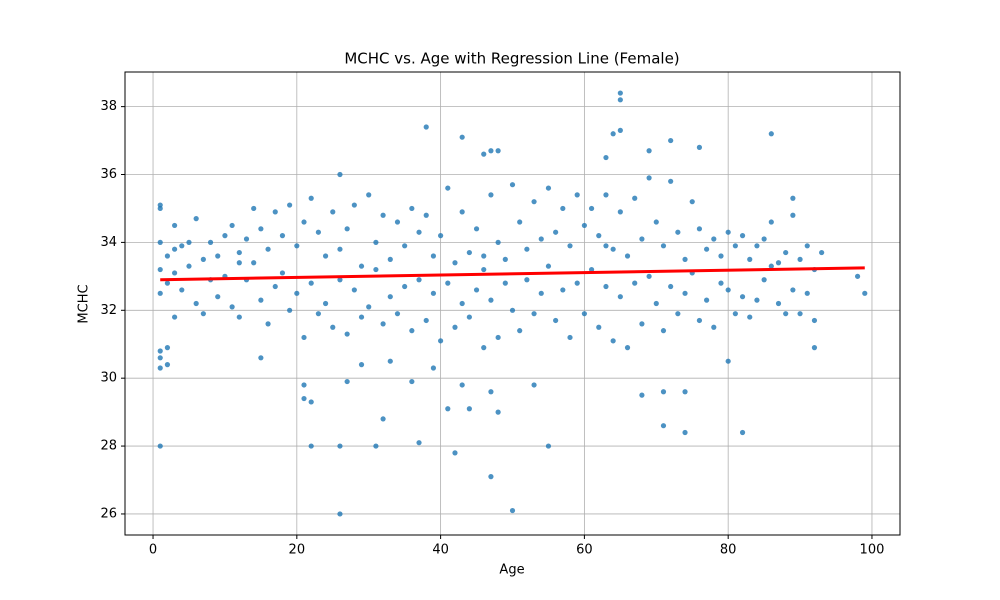 The height and width of the screenshot is (600, 1000). What do you see at coordinates (728, 550) in the screenshot?
I see `x-tick-label: 80` at bounding box center [728, 550].